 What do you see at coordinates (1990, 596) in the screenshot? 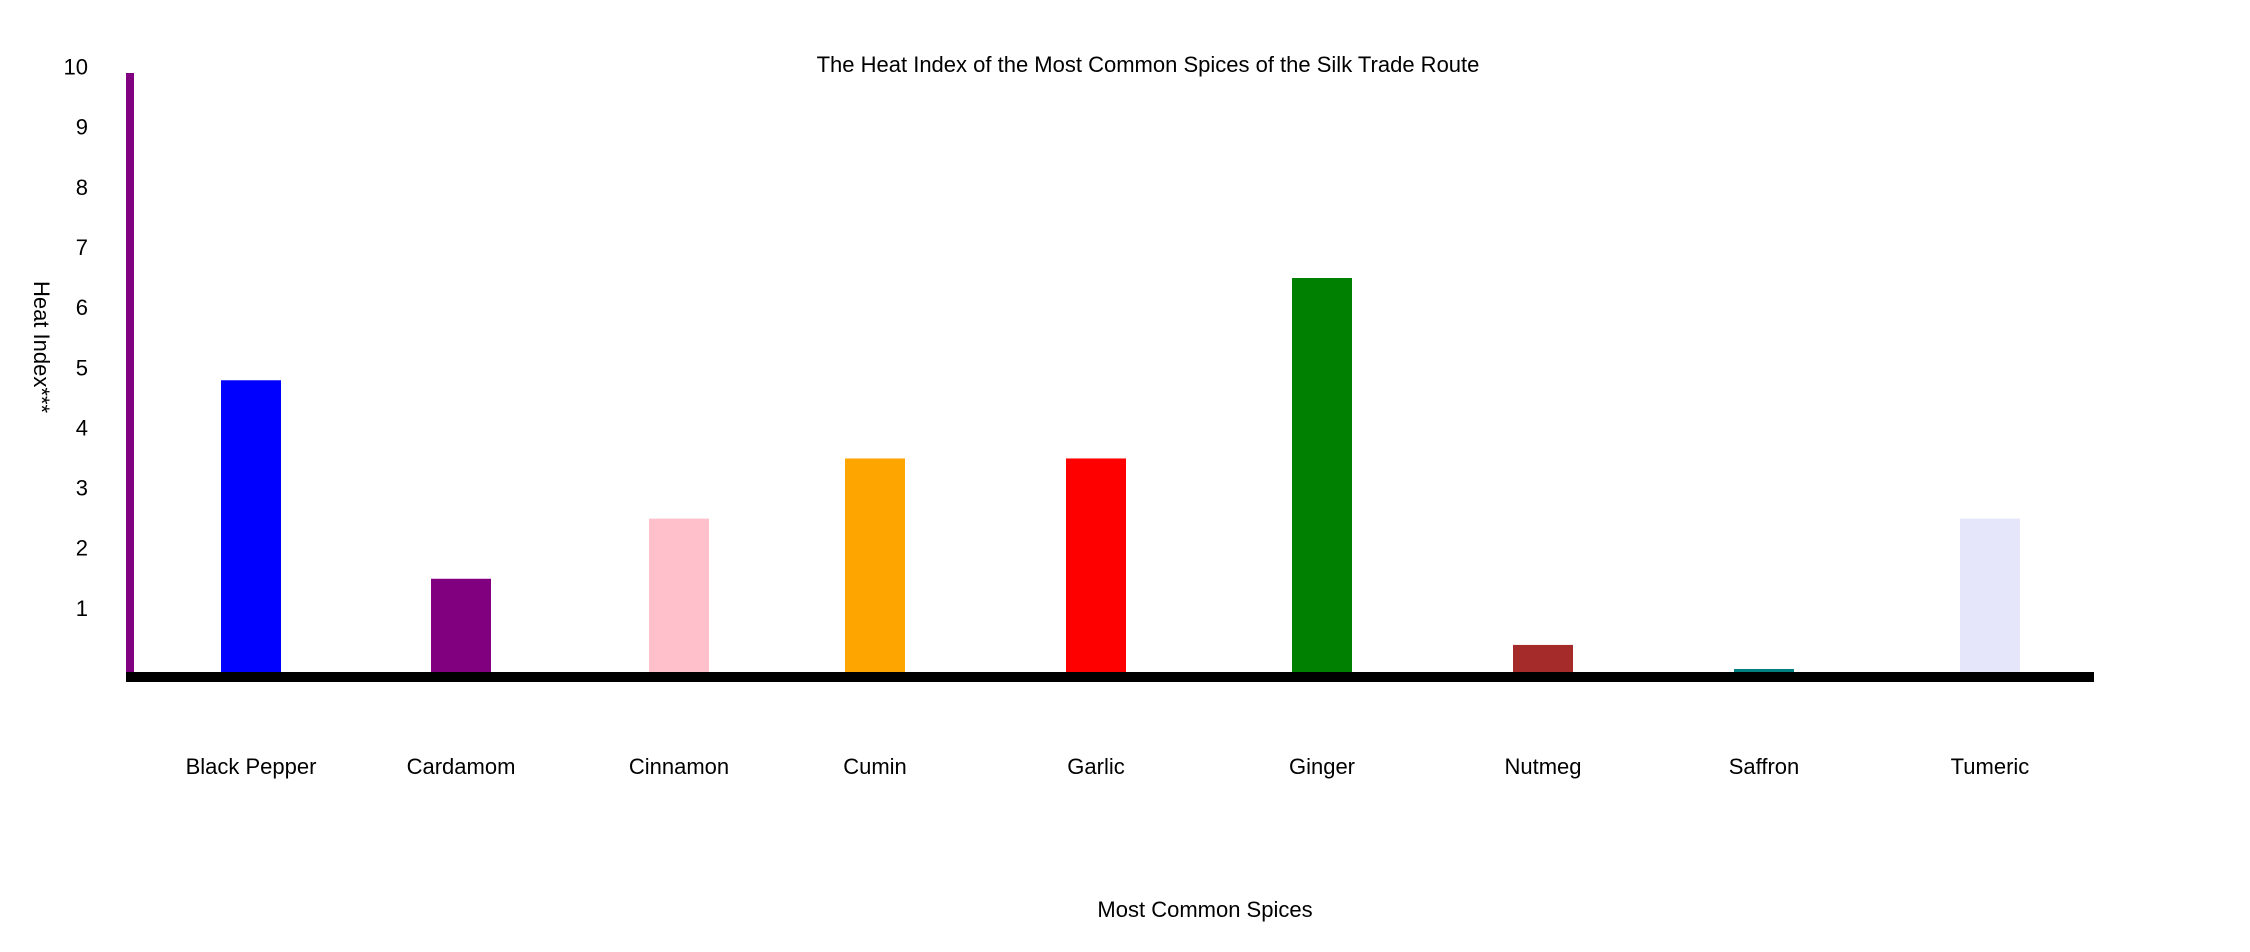
I see `bar-tumeric` at bounding box center [1990, 596].